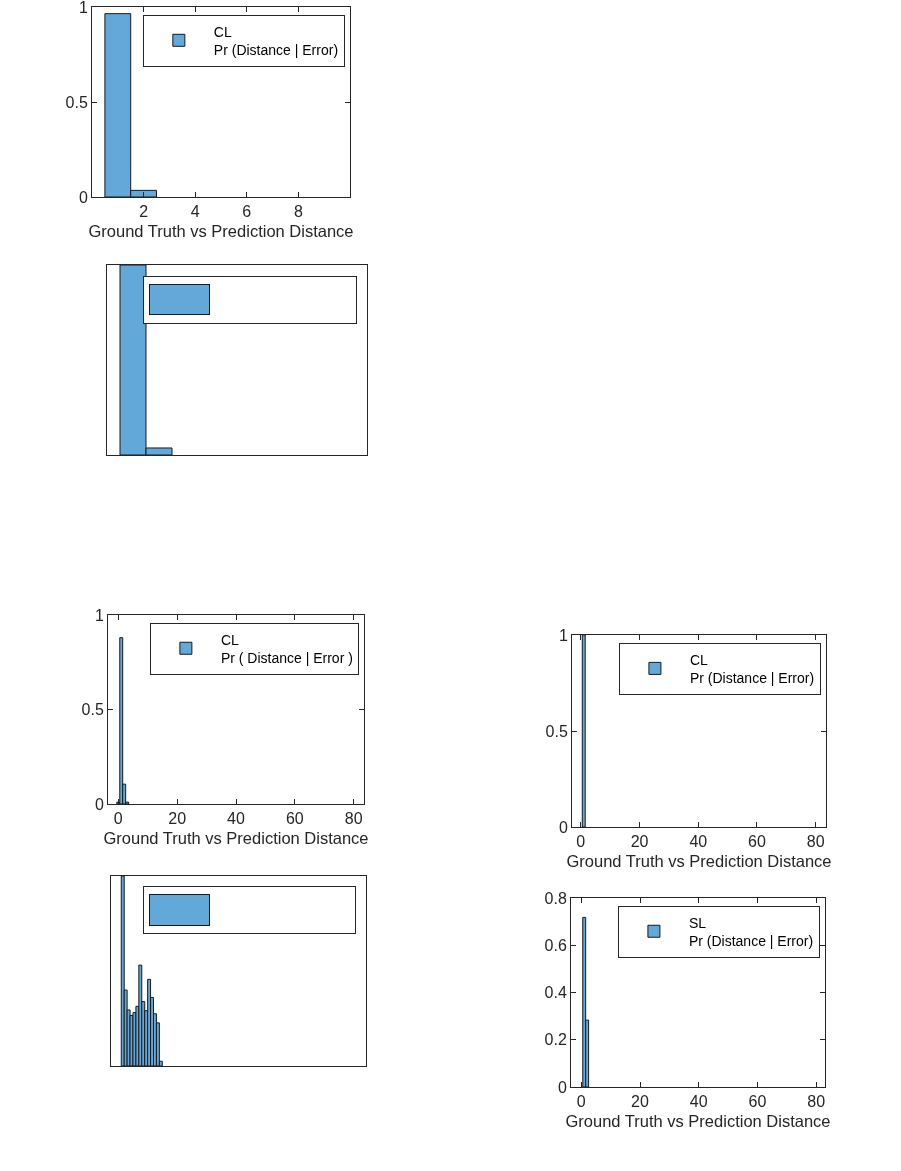 Image resolution: width=901 pixels, height=1171 pixels. I want to click on legend-label: SL Pr (Distance | Error), so click(751, 931).